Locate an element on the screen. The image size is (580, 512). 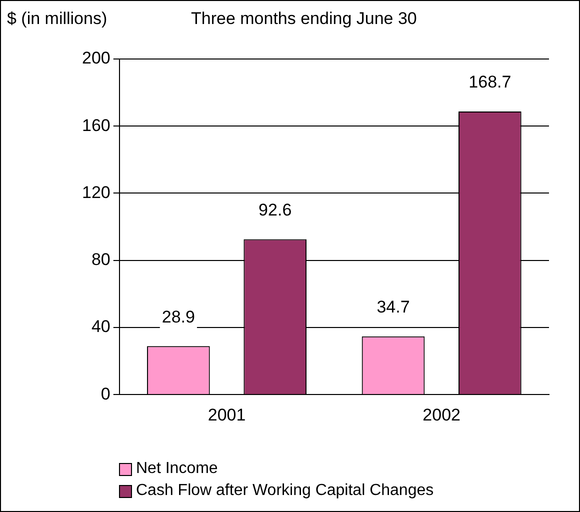
y-axis-title: $ (in millions) is located at coordinates (57, 19).